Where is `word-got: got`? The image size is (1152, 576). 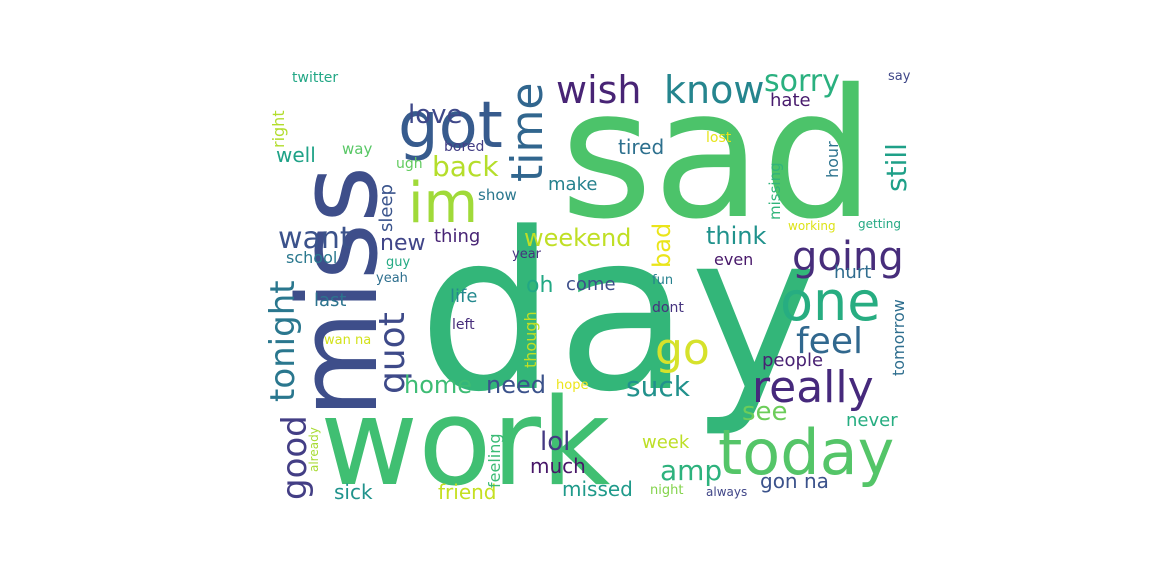
word-got: got is located at coordinates (450, 126).